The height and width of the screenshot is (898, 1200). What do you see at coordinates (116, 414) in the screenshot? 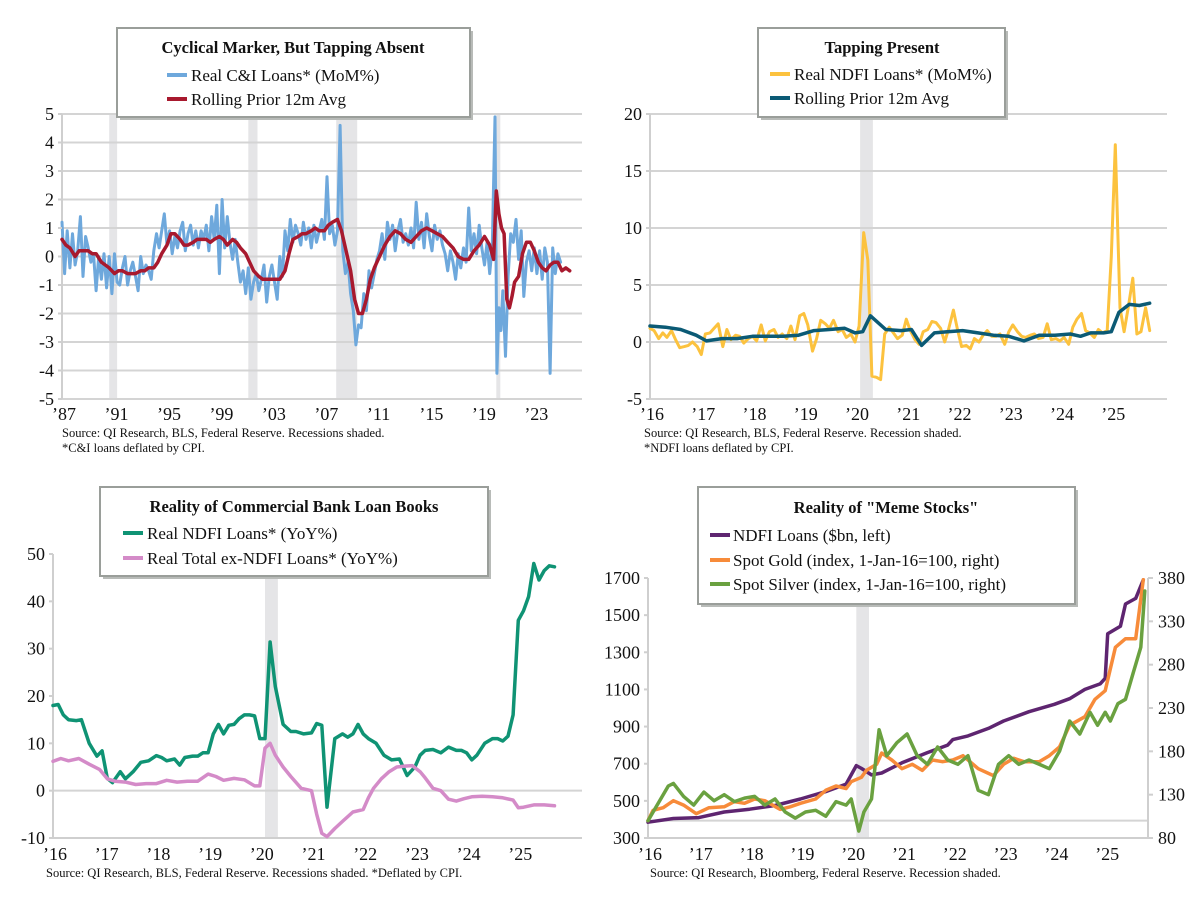
I see `x-tick-label: ’91` at bounding box center [116, 414].